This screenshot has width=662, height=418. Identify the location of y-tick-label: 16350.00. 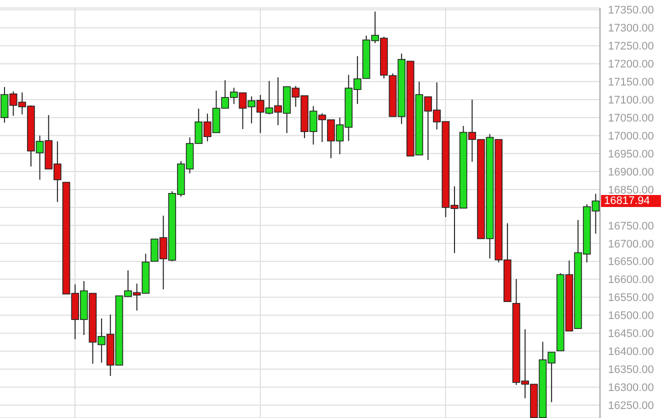
(631, 370).